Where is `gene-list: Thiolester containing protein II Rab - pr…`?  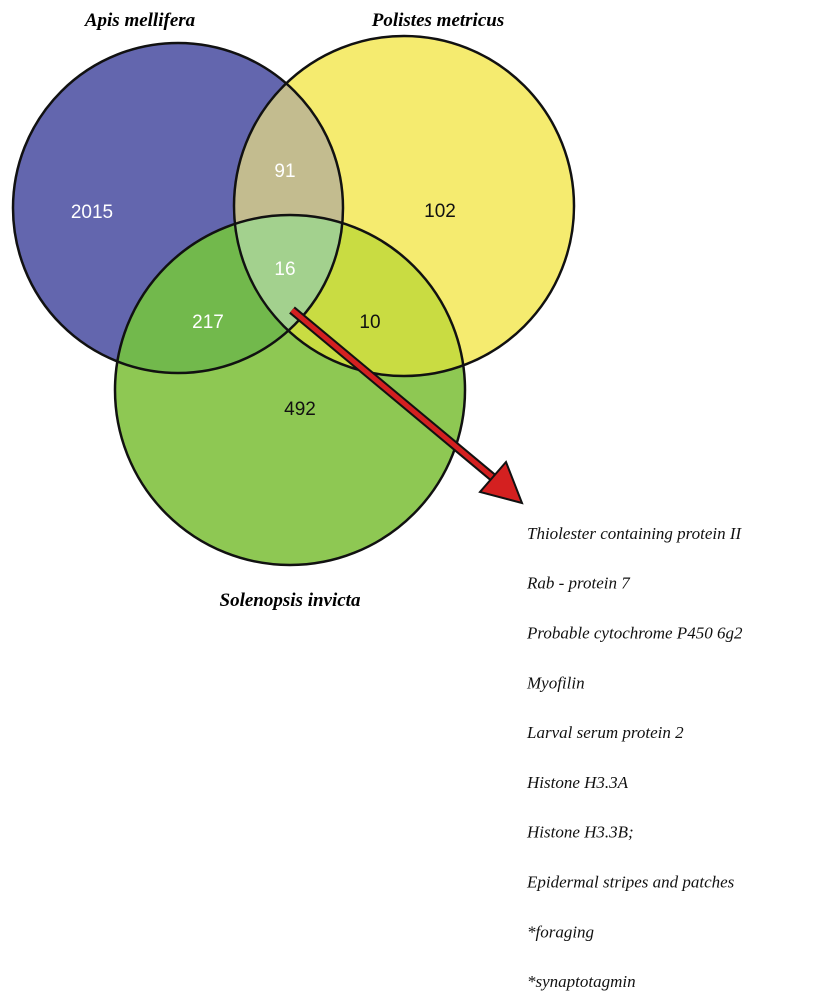
gene-list: Thiolester containing protein II Rab - pr… is located at coordinates (634, 757).